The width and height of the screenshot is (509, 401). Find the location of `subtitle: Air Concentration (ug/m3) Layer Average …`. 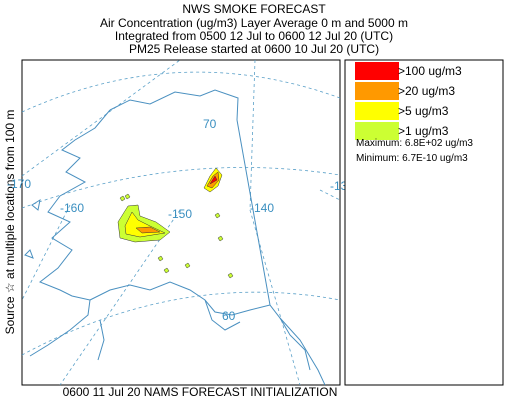

subtitle: Air Concentration (ug/m3) Layer Average … is located at coordinates (254, 23).